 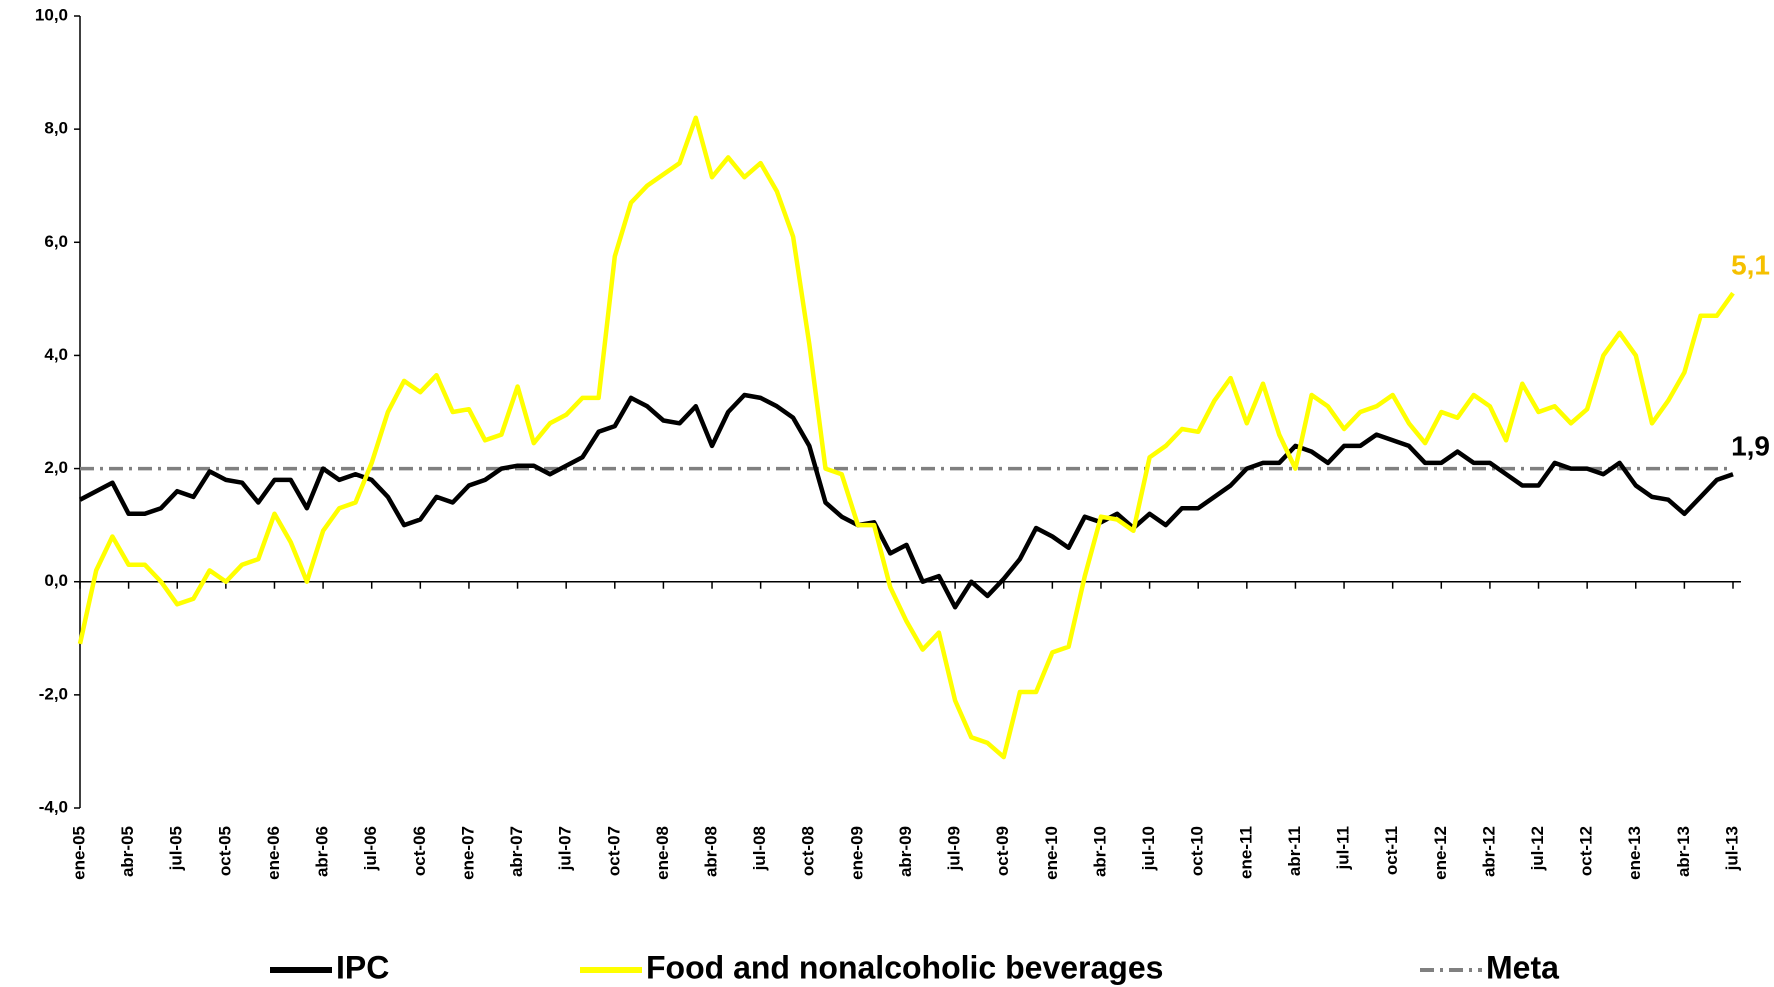 I want to click on x-tick-label: abr-10, so click(x=1099, y=851).